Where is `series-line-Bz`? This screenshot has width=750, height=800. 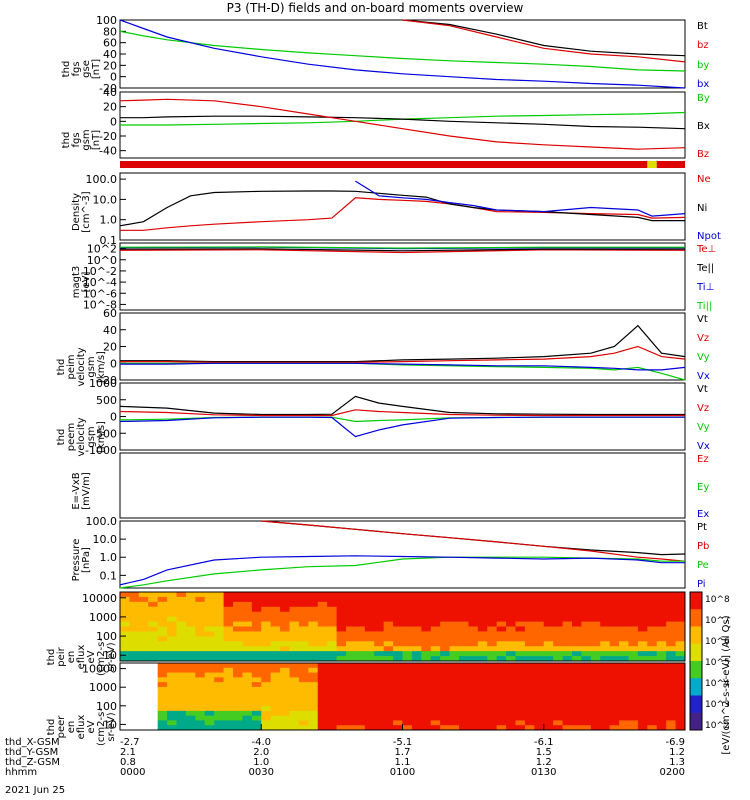
series-line-Bz is located at coordinates (402, 124).